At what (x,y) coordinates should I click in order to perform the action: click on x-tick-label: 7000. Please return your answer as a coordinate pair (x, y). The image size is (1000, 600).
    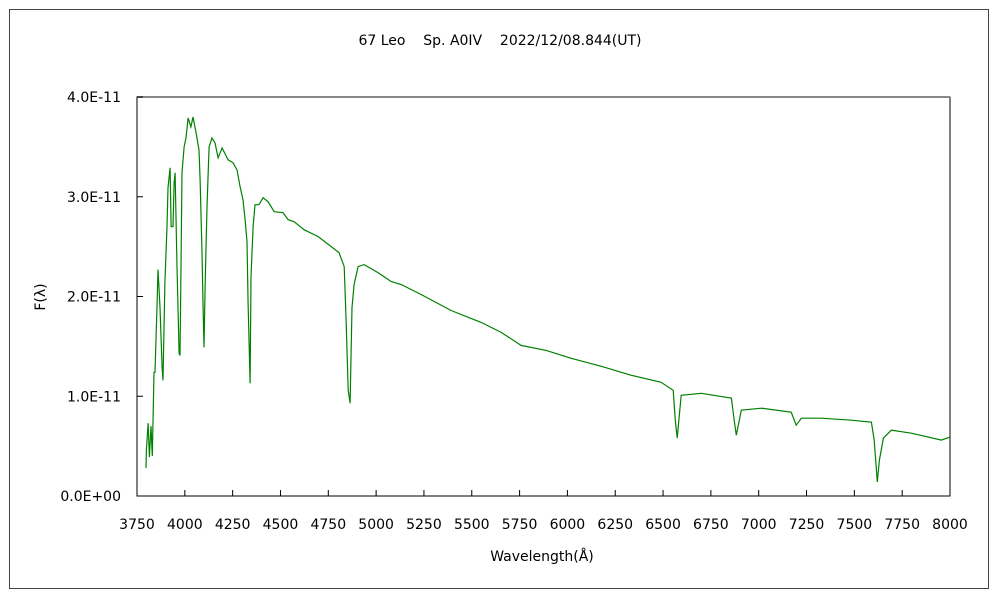
    Looking at the image, I should click on (759, 525).